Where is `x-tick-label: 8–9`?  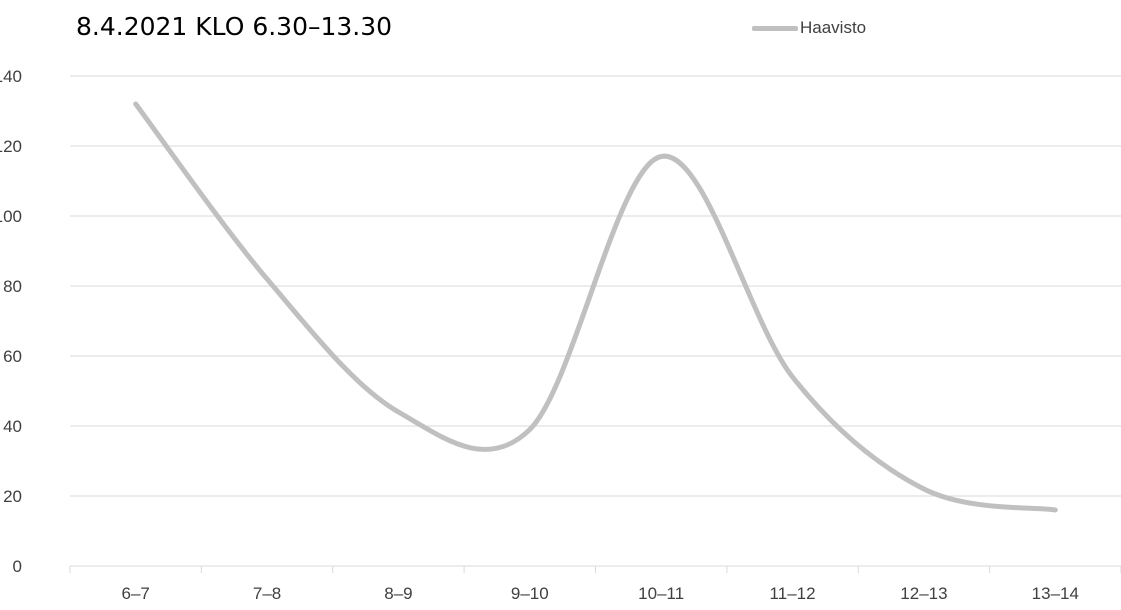
x-tick-label: 8–9 is located at coordinates (398, 593).